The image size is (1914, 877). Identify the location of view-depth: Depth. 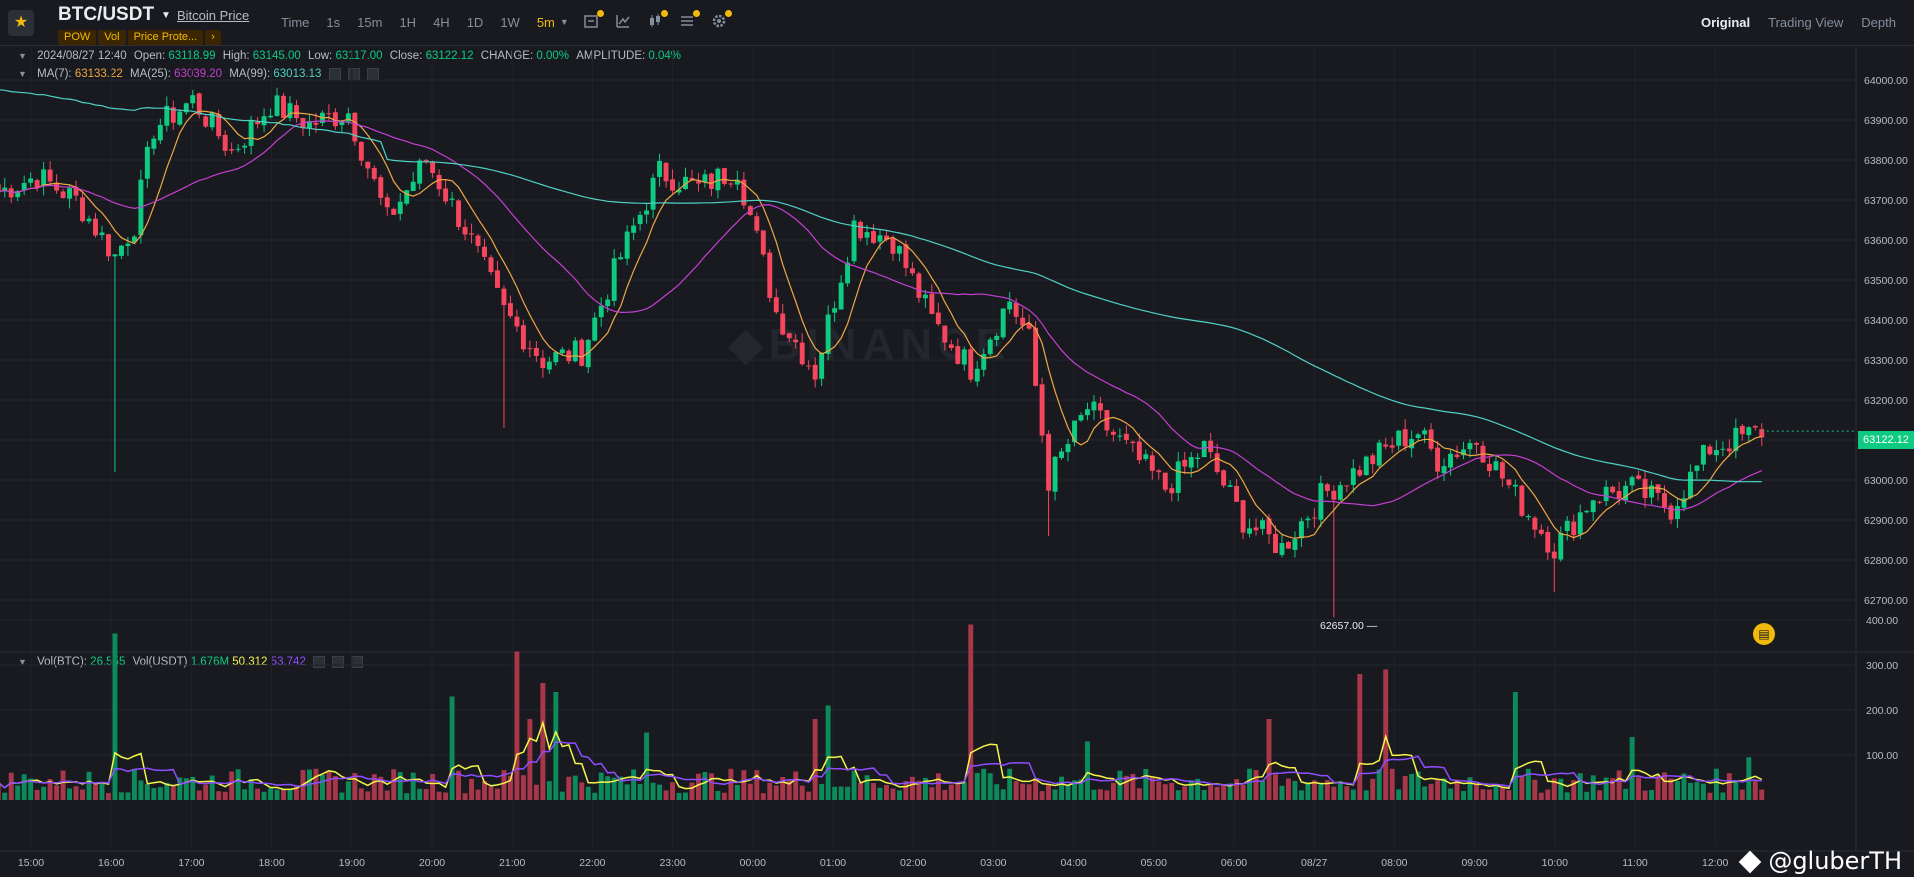
(1878, 22).